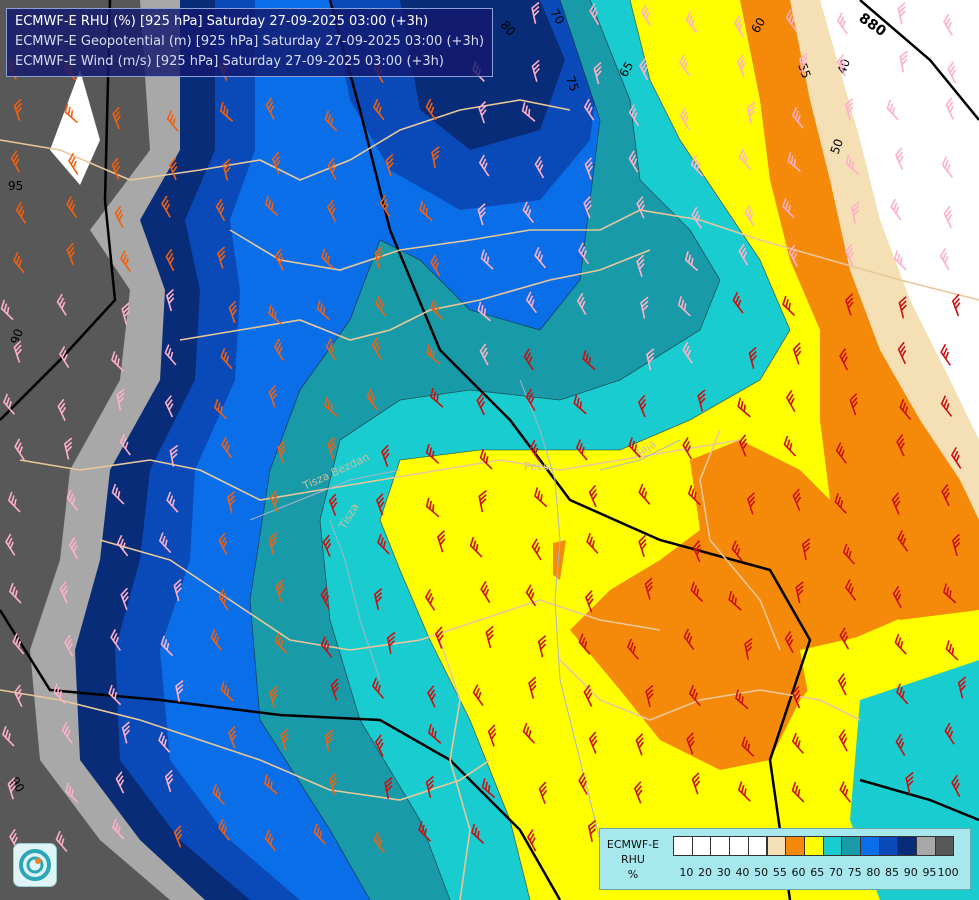 This screenshot has height=900, width=979. What do you see at coordinates (557, 17) in the screenshot?
I see `contour-label: 70` at bounding box center [557, 17].